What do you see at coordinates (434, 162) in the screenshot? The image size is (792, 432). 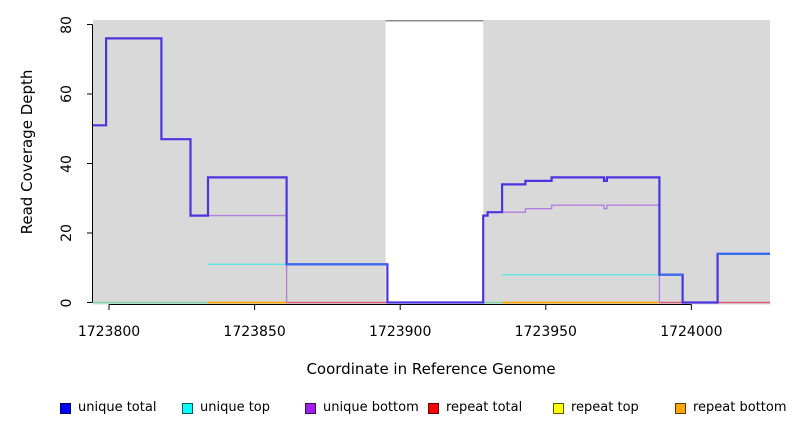 I see `coverage-gap-band` at bounding box center [434, 162].